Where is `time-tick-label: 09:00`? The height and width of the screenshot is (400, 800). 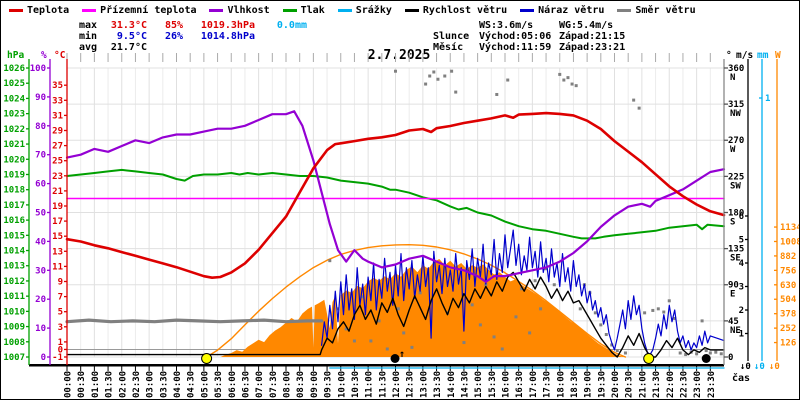
time-tick-label: 09:00 is located at coordinates (315, 384).